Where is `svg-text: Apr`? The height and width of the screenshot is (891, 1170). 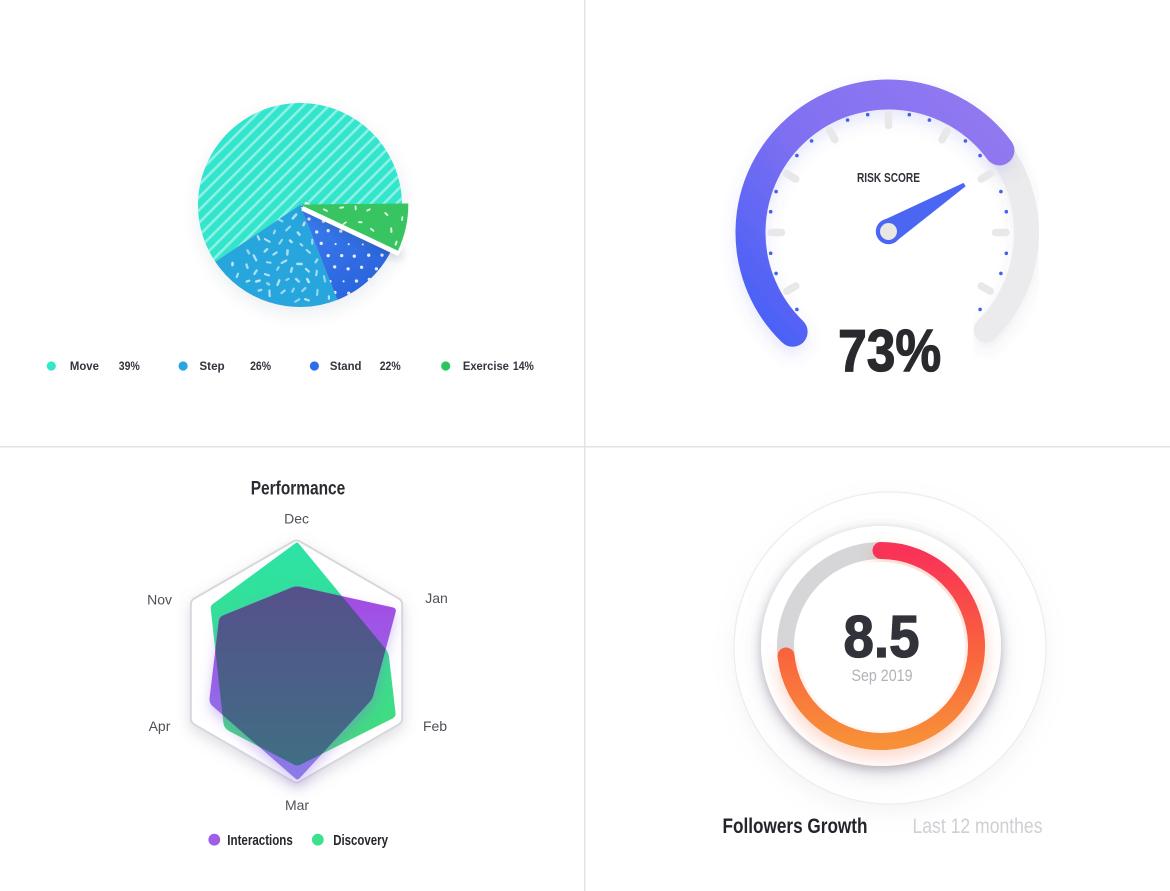 svg-text: Apr is located at coordinates (160, 726).